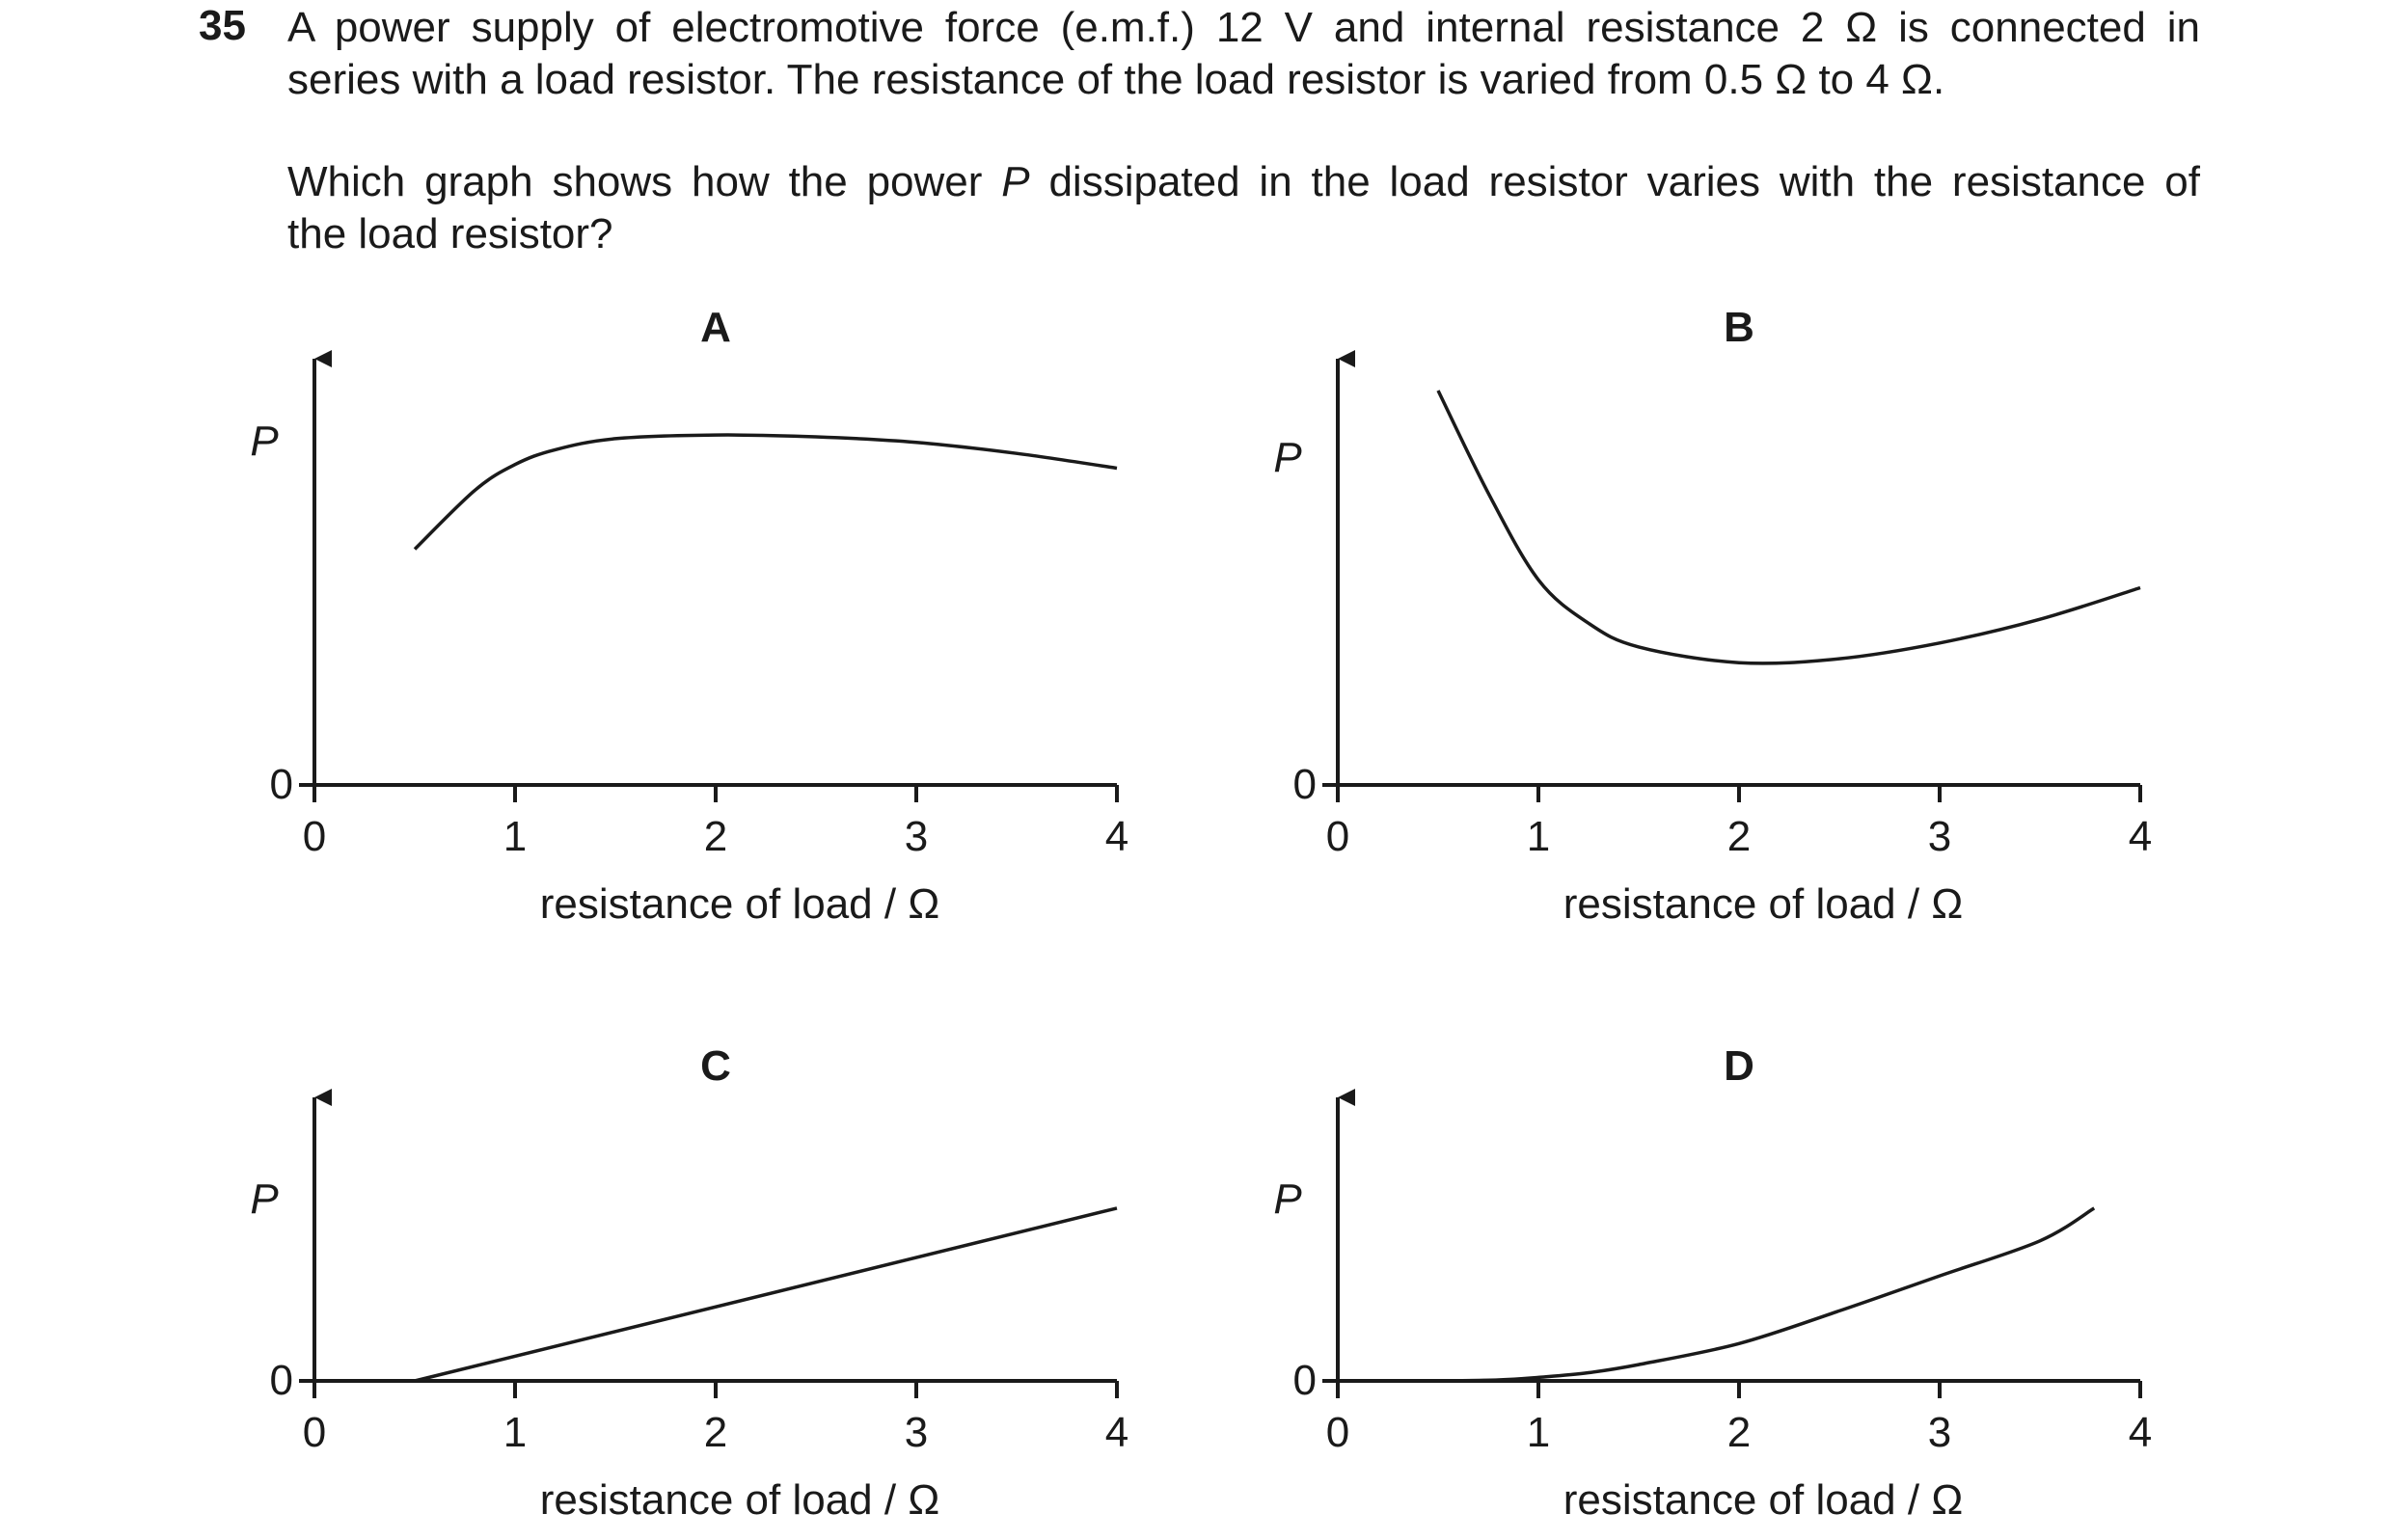 The width and height of the screenshot is (2392, 1540). What do you see at coordinates (715, 1066) in the screenshot?
I see `graph-label-c: C` at bounding box center [715, 1066].